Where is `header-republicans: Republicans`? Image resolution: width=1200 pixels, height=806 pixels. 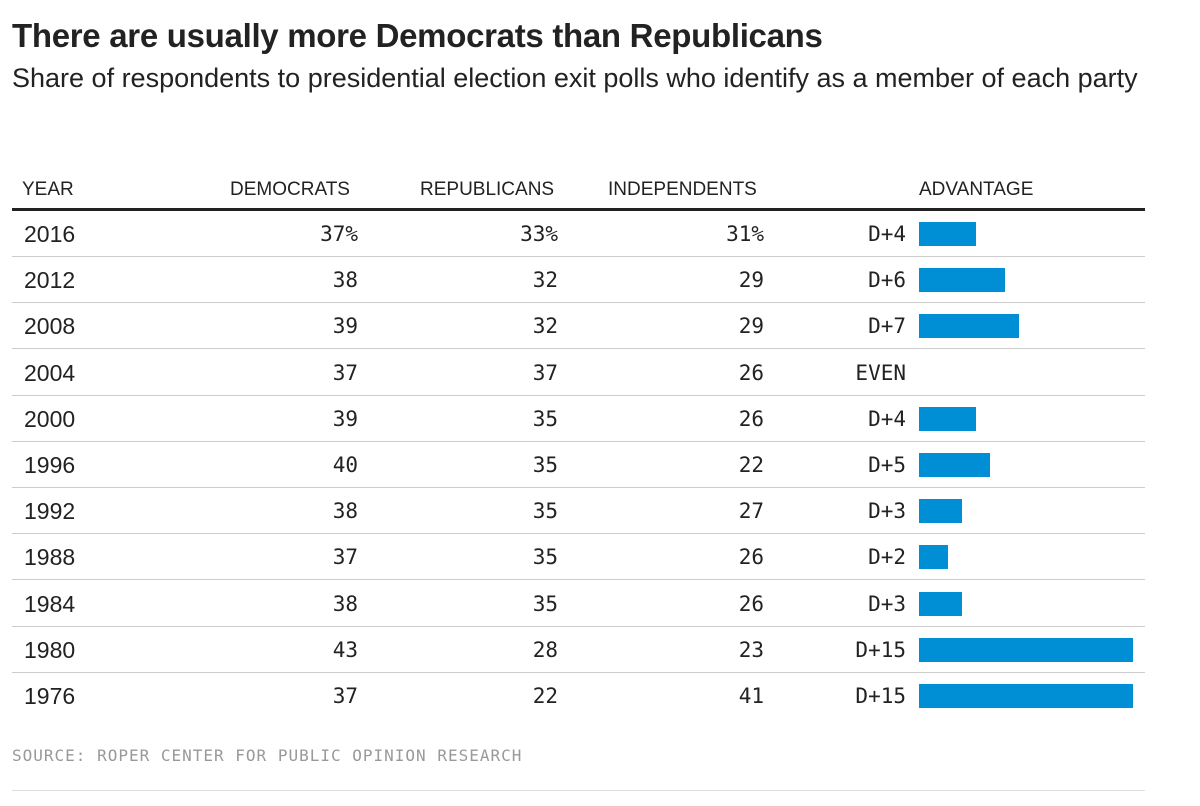 header-republicans: Republicans is located at coordinates (487, 189).